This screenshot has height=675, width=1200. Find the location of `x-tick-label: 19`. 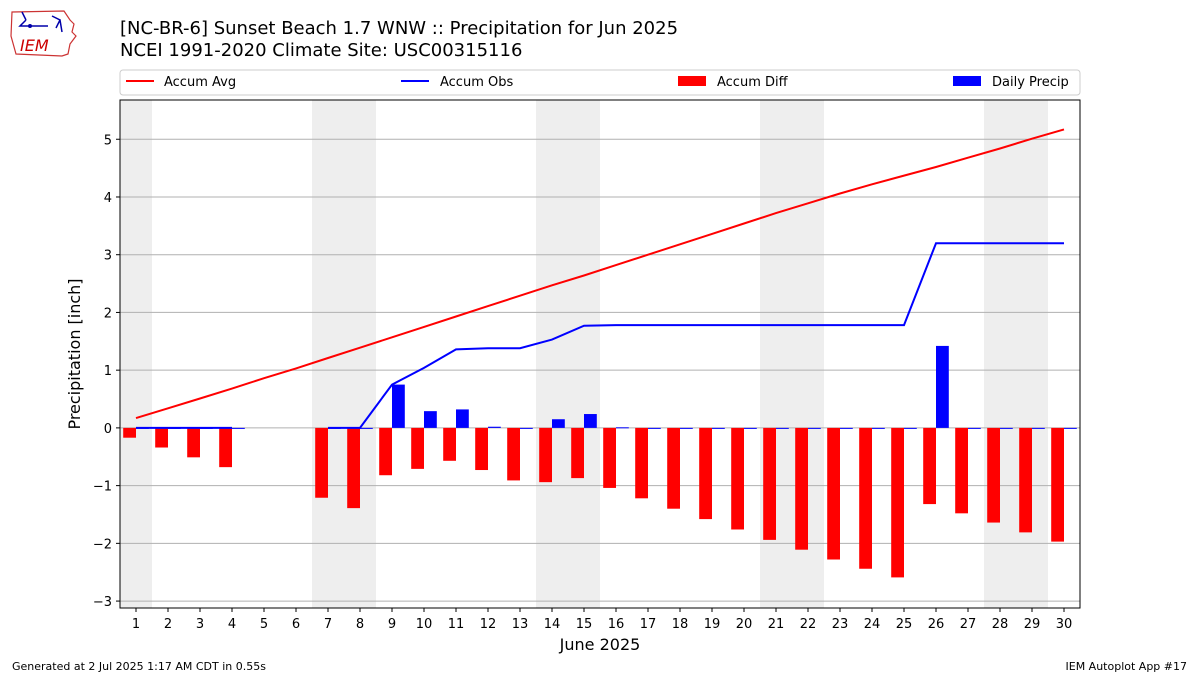

x-tick-label: 19 is located at coordinates (712, 624).